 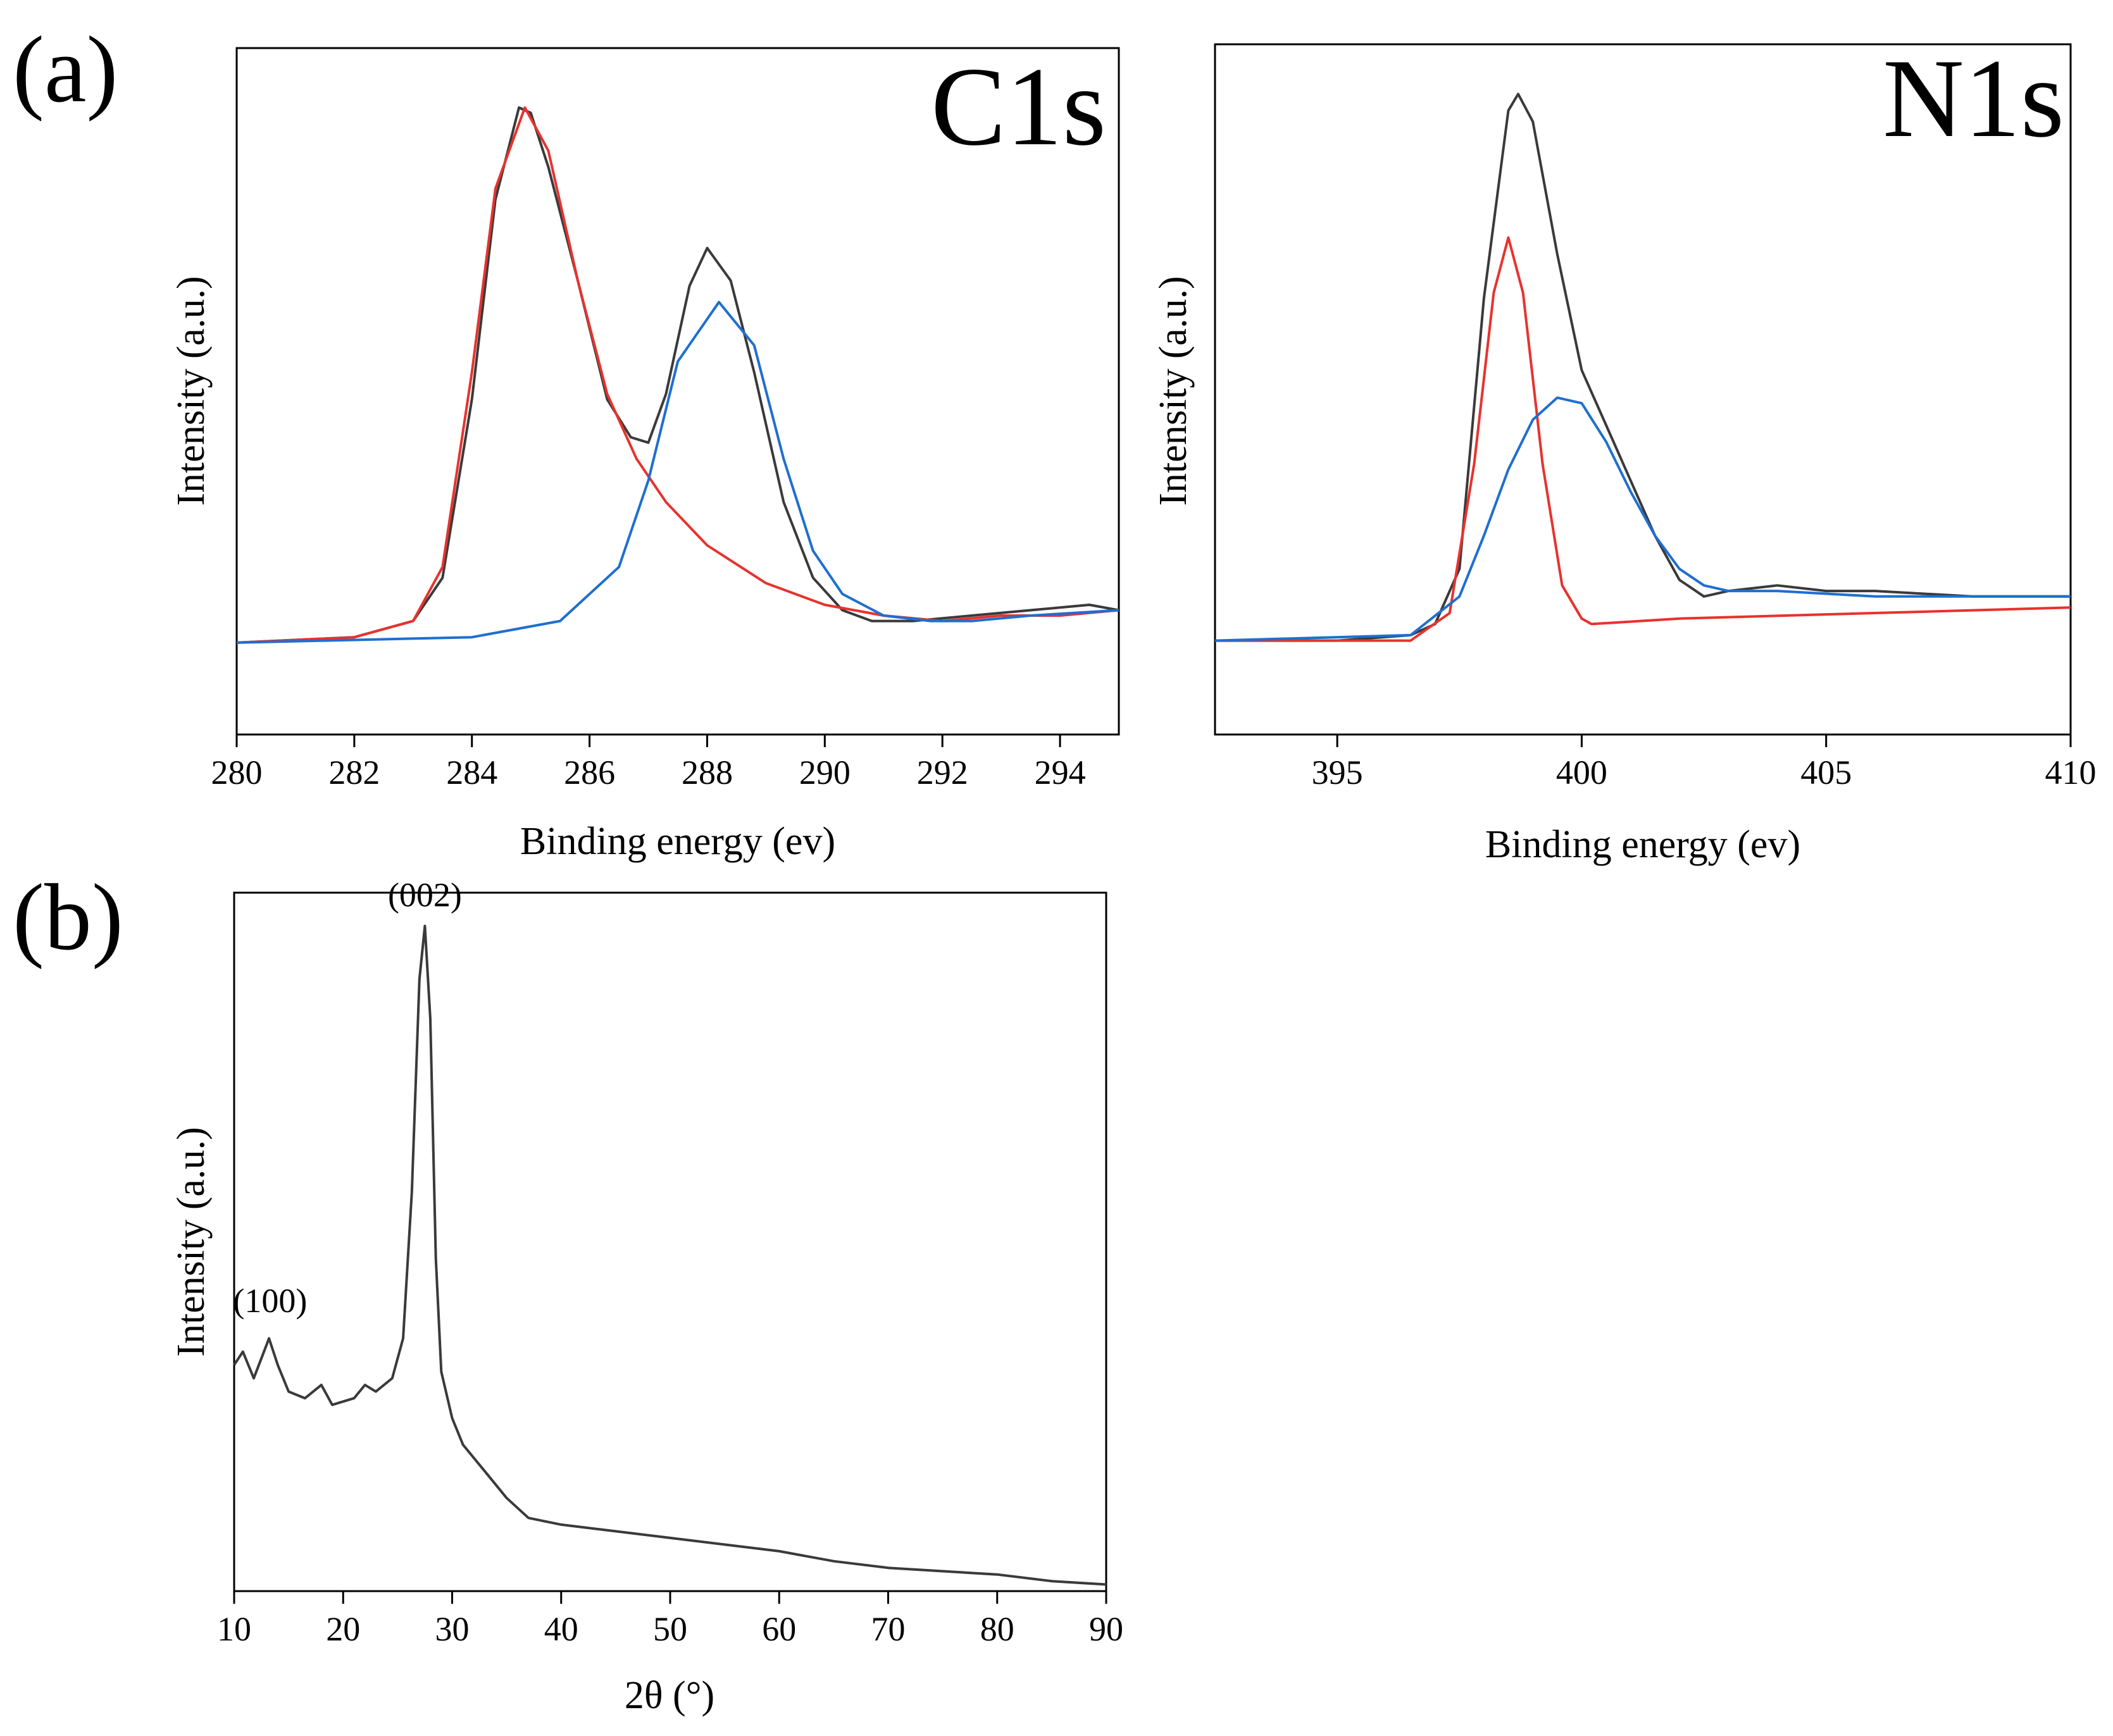 I want to click on c1s-y-axis-label: Intensity (a.u.), so click(x=191, y=390).